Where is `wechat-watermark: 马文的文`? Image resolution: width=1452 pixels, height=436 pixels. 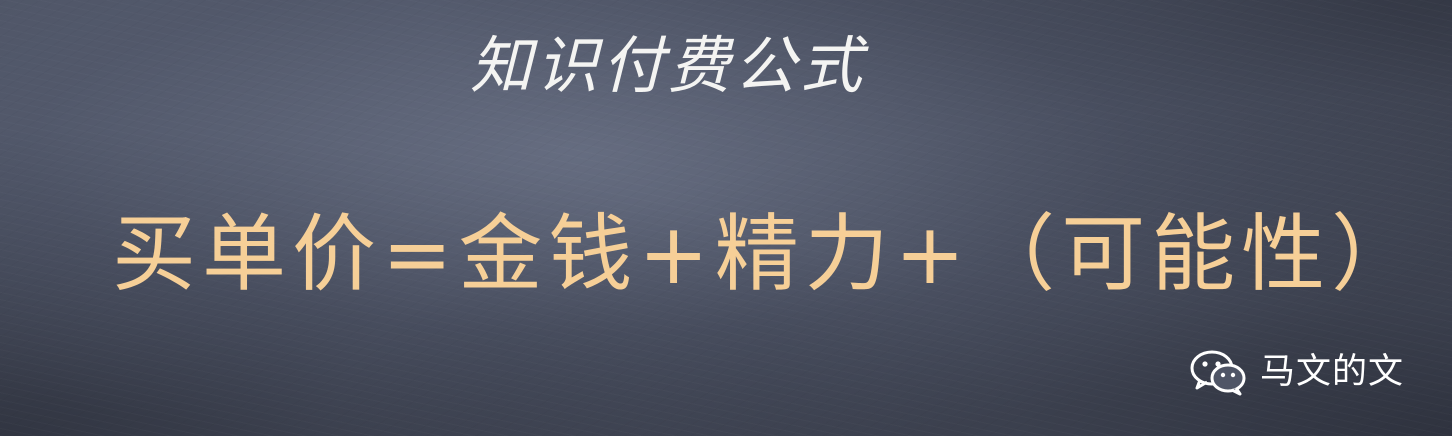
wechat-watermark: 马文的文 is located at coordinates (1296, 372).